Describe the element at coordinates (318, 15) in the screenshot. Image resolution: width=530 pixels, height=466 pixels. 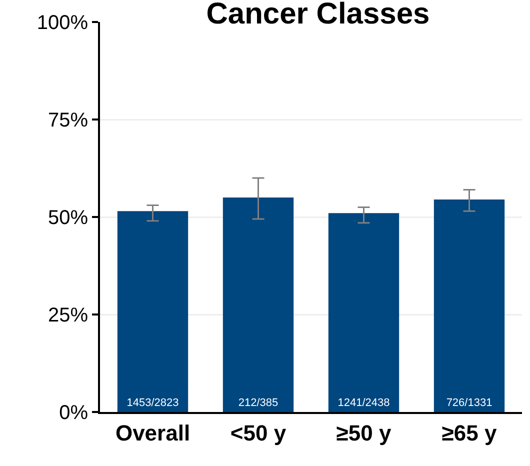
I see `chart-title: Cancer Classes` at that location.